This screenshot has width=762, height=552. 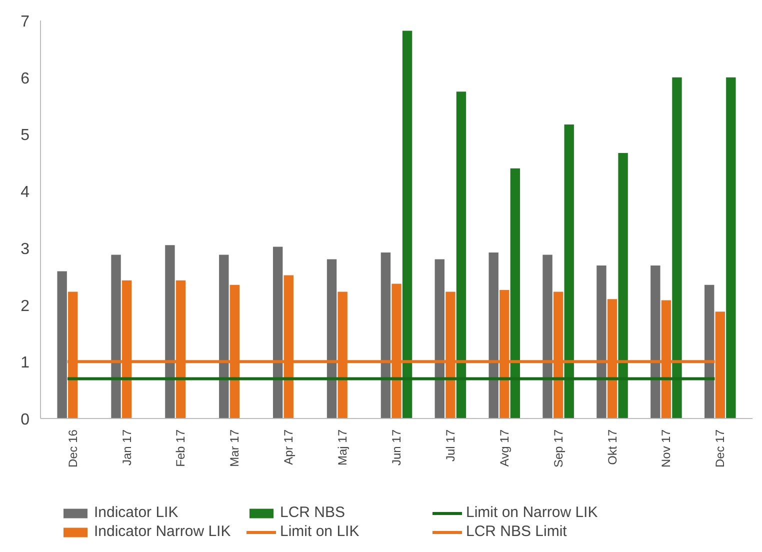 I want to click on y-tick-label: 5, so click(x=25, y=135).